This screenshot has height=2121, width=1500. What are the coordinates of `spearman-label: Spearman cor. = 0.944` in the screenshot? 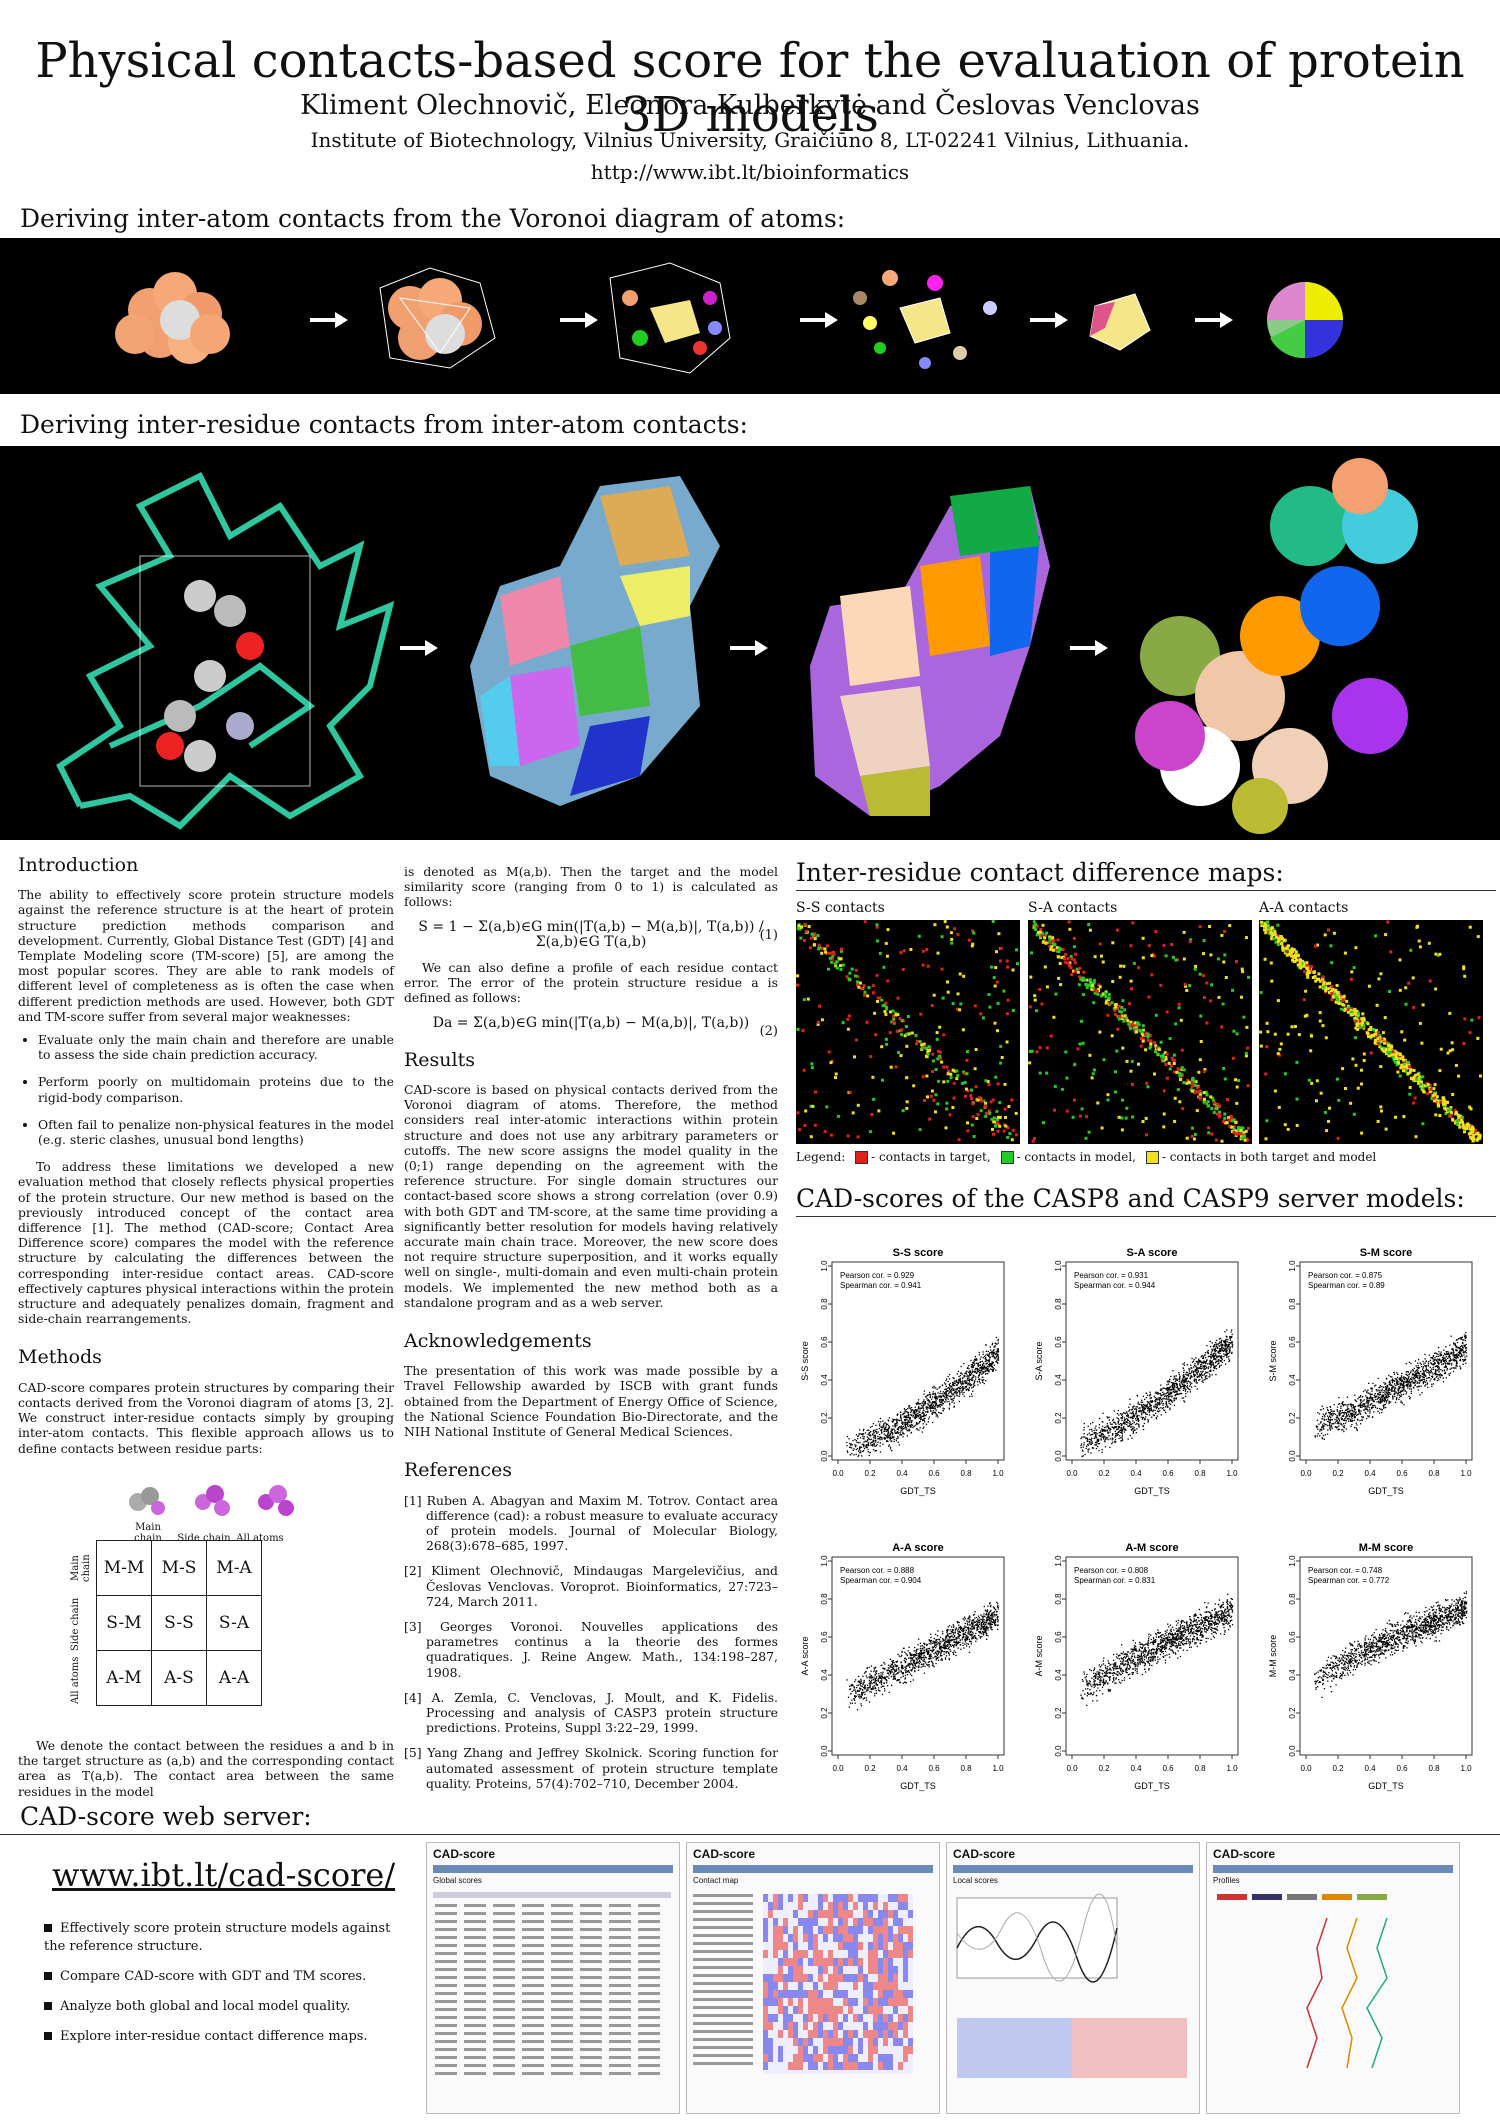 It's located at (1115, 1285).